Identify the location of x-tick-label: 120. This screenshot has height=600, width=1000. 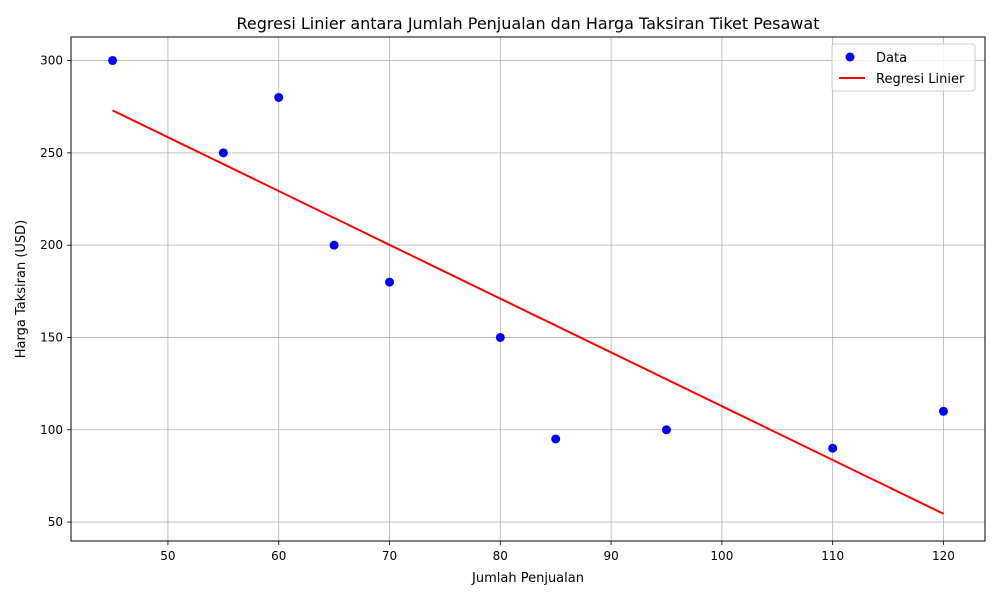
(943, 556).